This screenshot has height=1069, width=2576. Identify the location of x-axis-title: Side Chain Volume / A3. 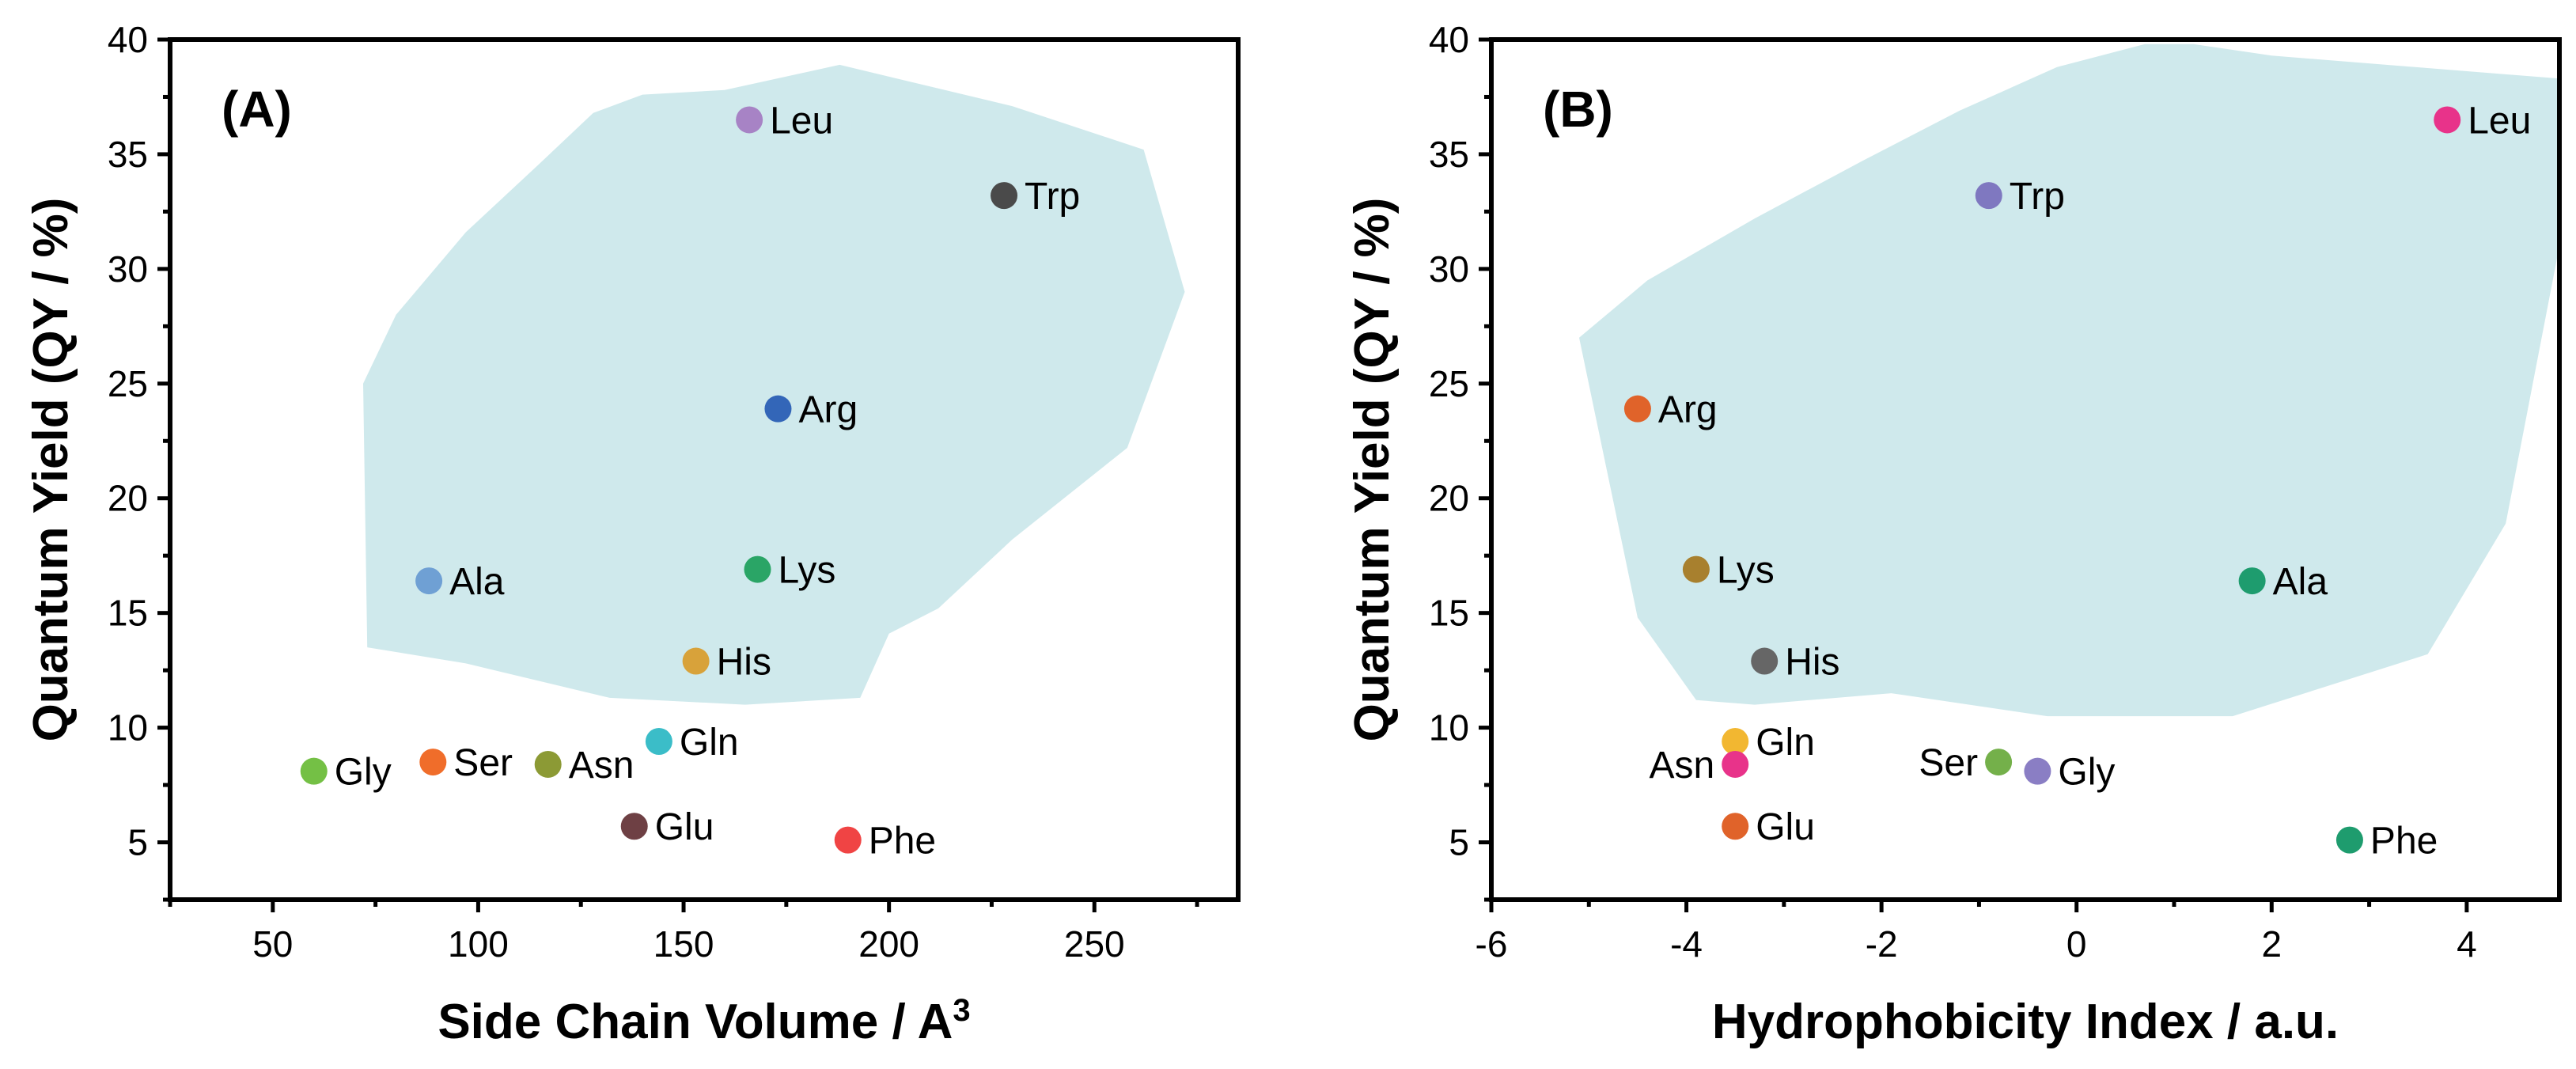
(704, 1021).